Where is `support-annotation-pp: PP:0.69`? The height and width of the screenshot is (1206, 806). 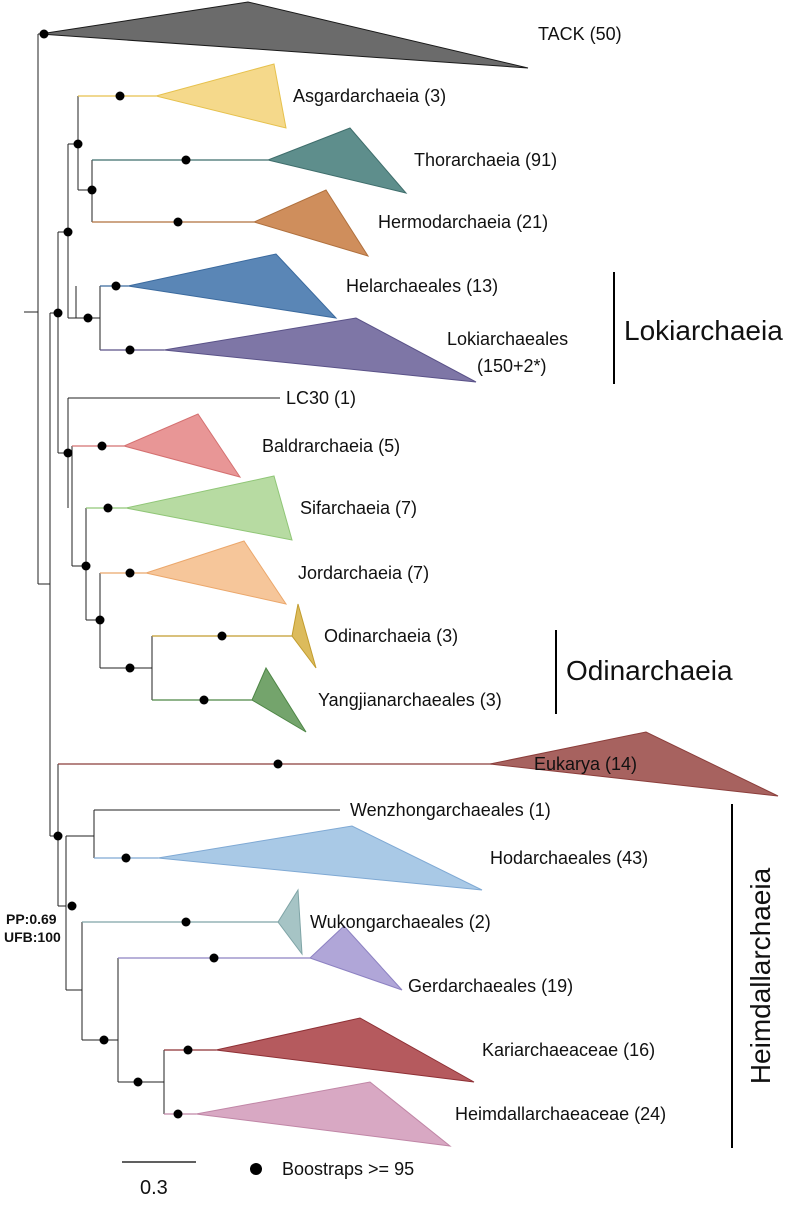 support-annotation-pp: PP:0.69 is located at coordinates (31, 919).